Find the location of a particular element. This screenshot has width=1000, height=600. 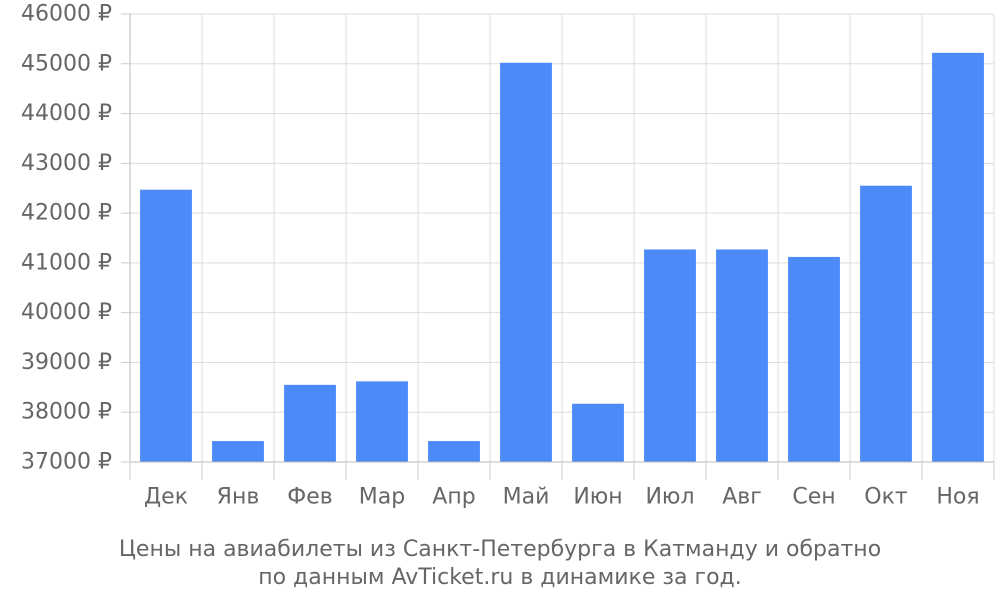

x-axis-ticks: Дек Янв Фев Мар Апр Май Июн Июл Авг Сен Окт Ноя is located at coordinates (562, 486).